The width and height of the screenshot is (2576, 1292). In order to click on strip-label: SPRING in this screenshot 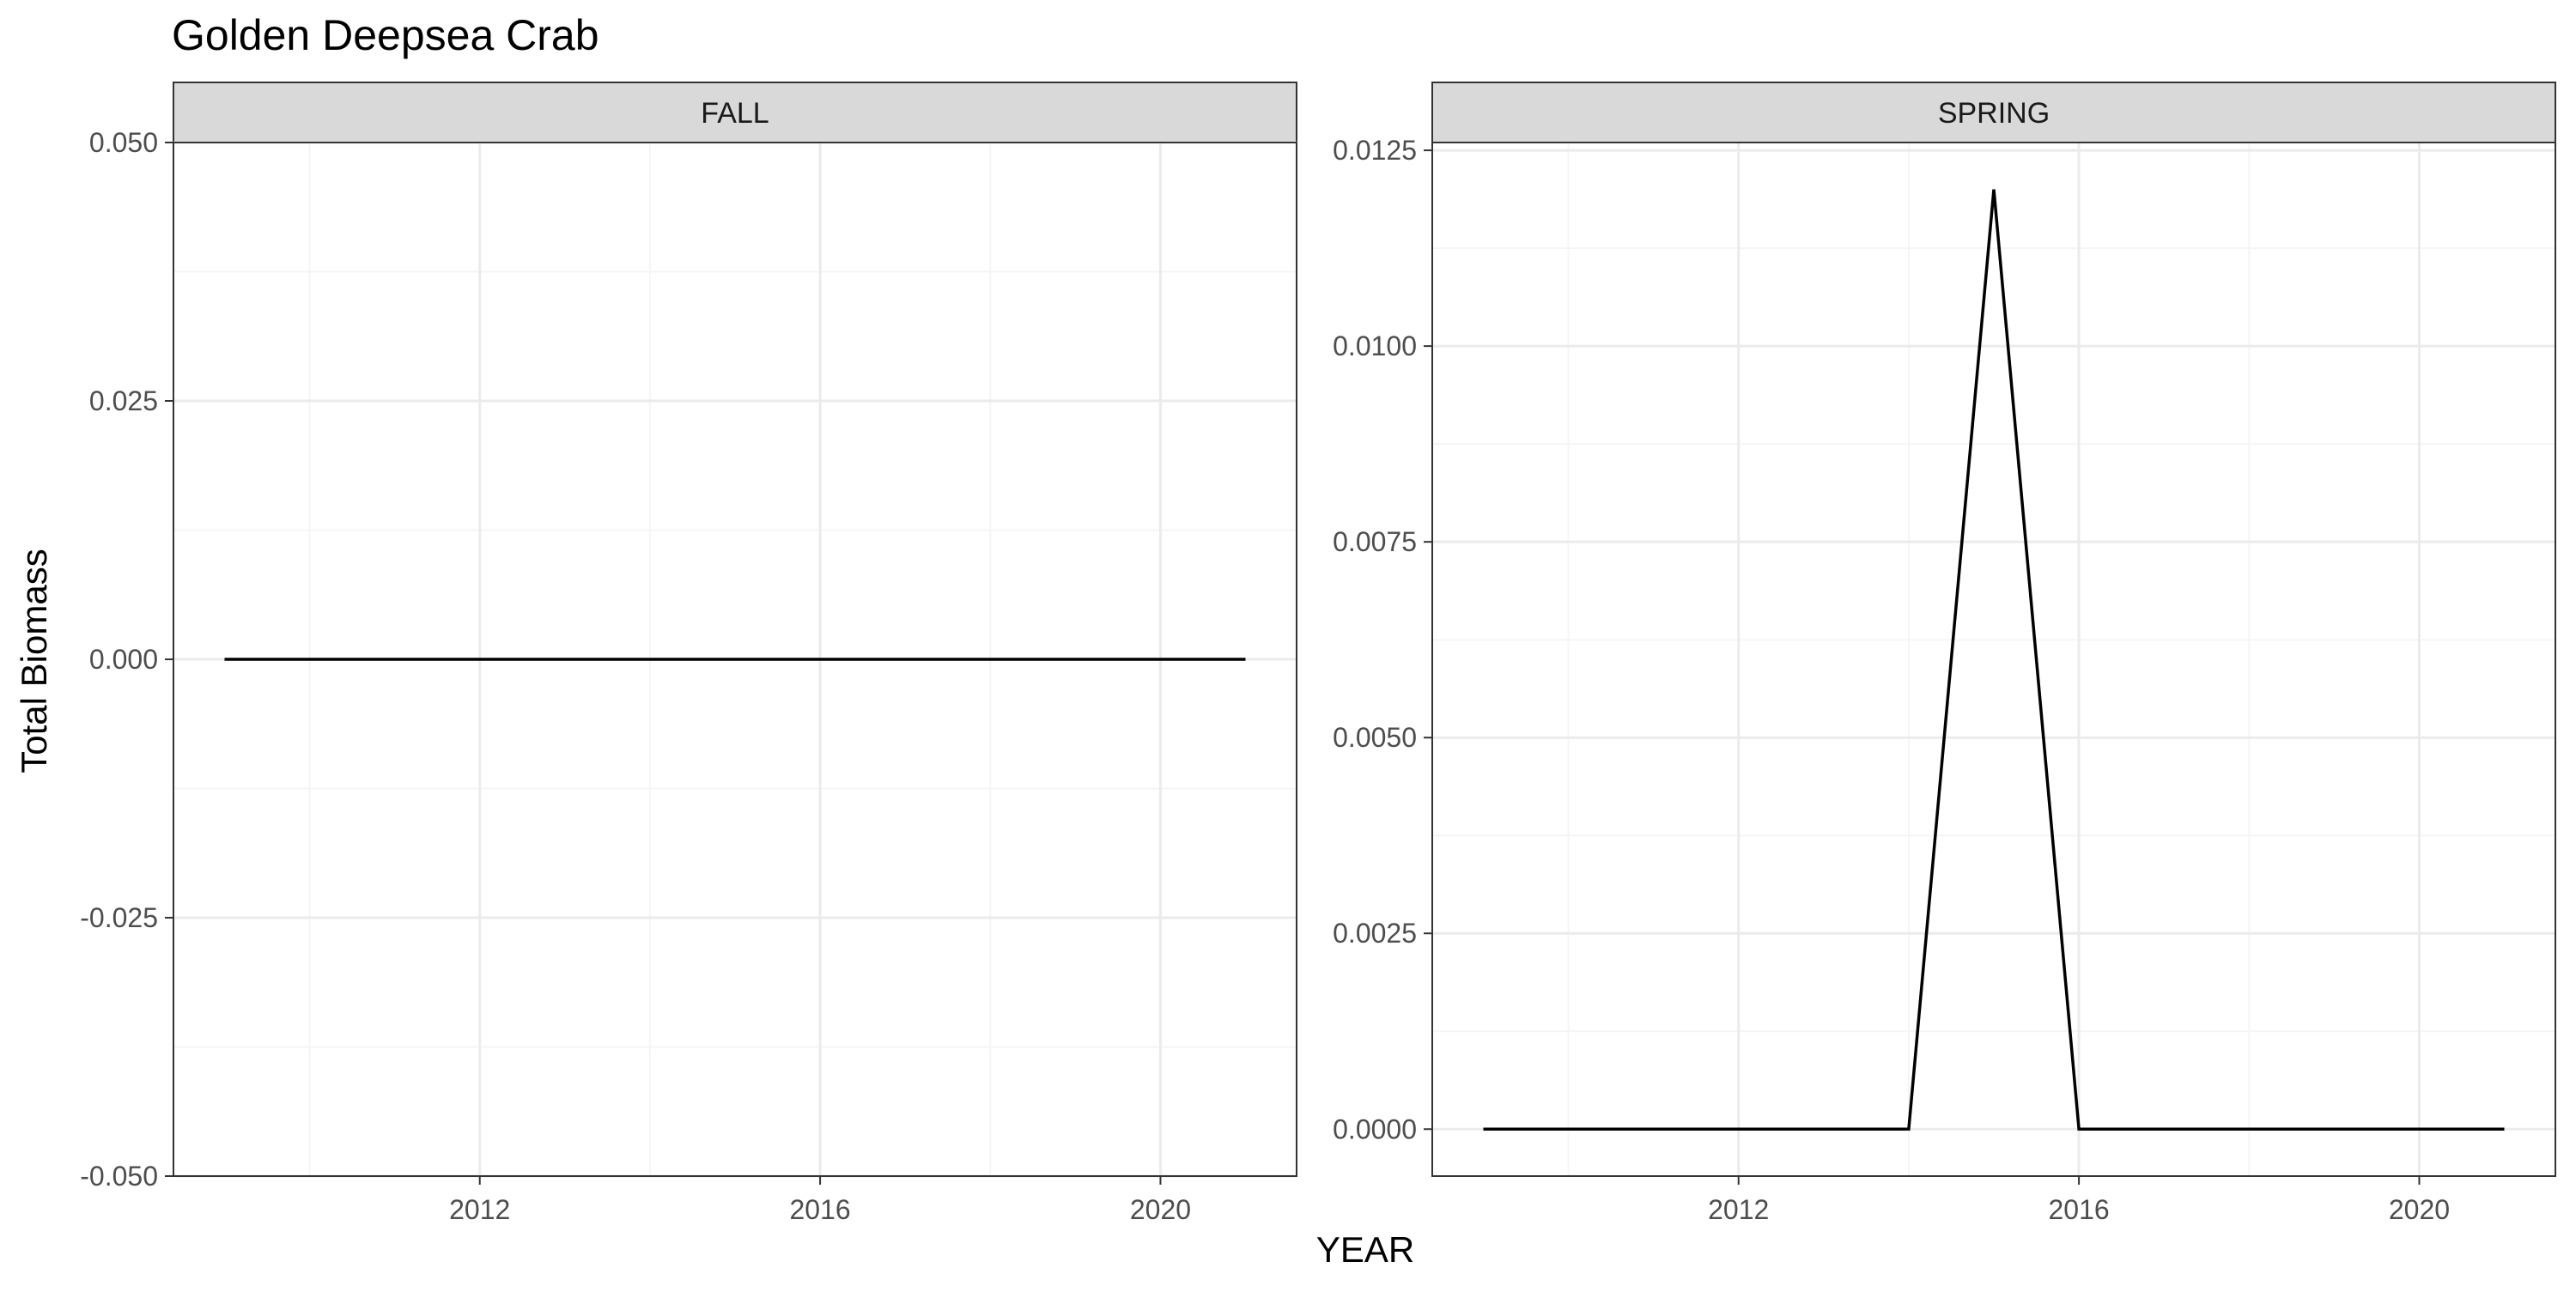, I will do `click(1994, 113)`.